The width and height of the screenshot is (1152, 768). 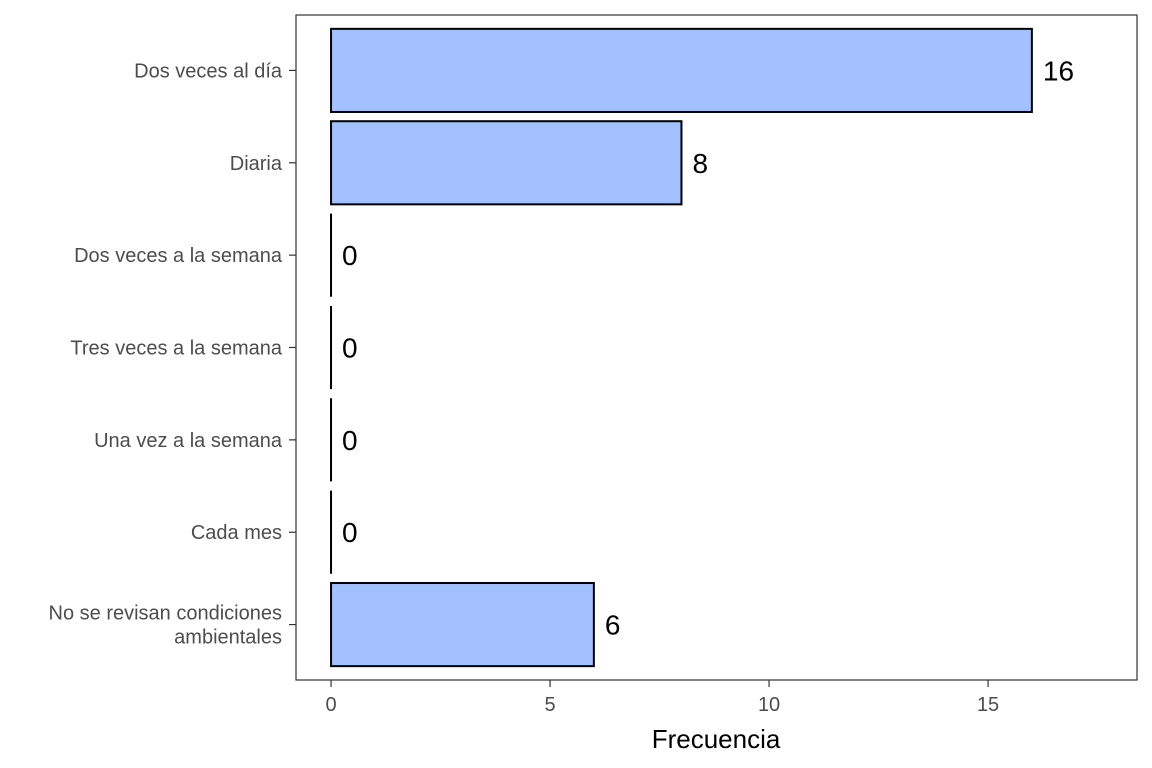 I want to click on x-tick-label: 15, so click(x=988, y=705).